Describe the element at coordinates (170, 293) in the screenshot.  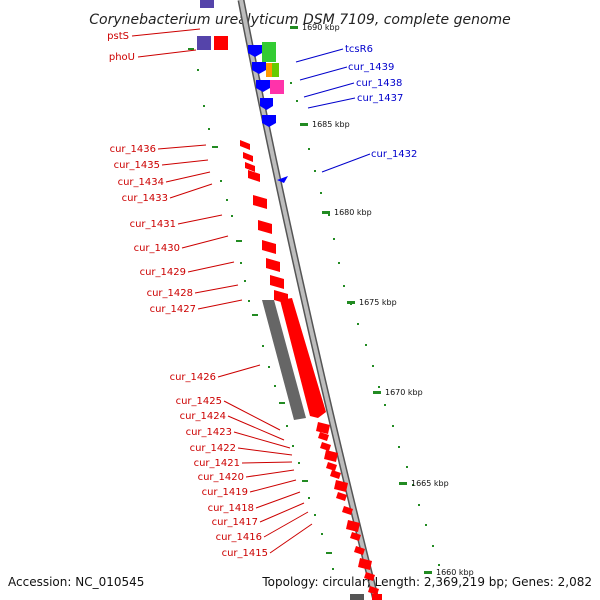
I see `gene-label: cur_1428` at that location.